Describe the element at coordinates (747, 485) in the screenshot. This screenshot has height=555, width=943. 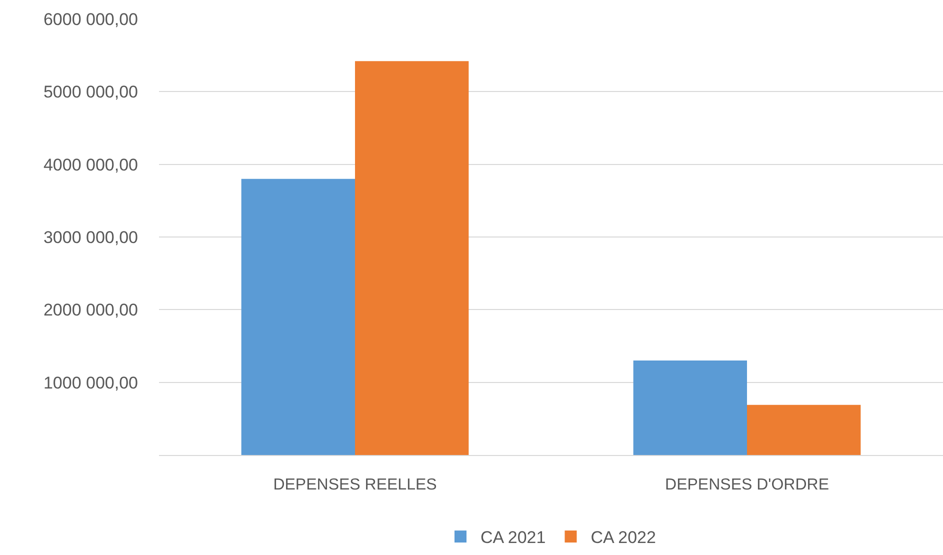
I see `x-tick-label: DEPENSES D'ORDRE` at that location.